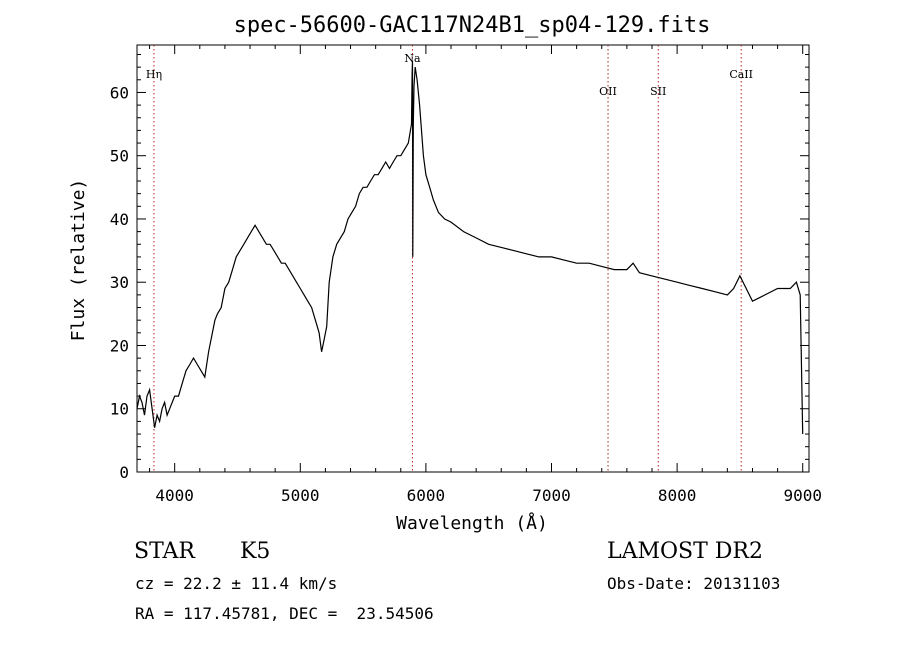 Image resolution: width=900 pixels, height=649 pixels. I want to click on observation-date: Obs-Date: 20131103, so click(694, 583).